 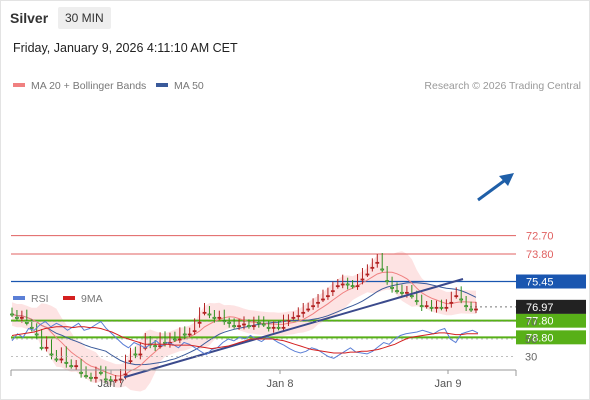 What do you see at coordinates (295, 19) in the screenshot?
I see `chart-header: Silver 30 MIN` at bounding box center [295, 19].